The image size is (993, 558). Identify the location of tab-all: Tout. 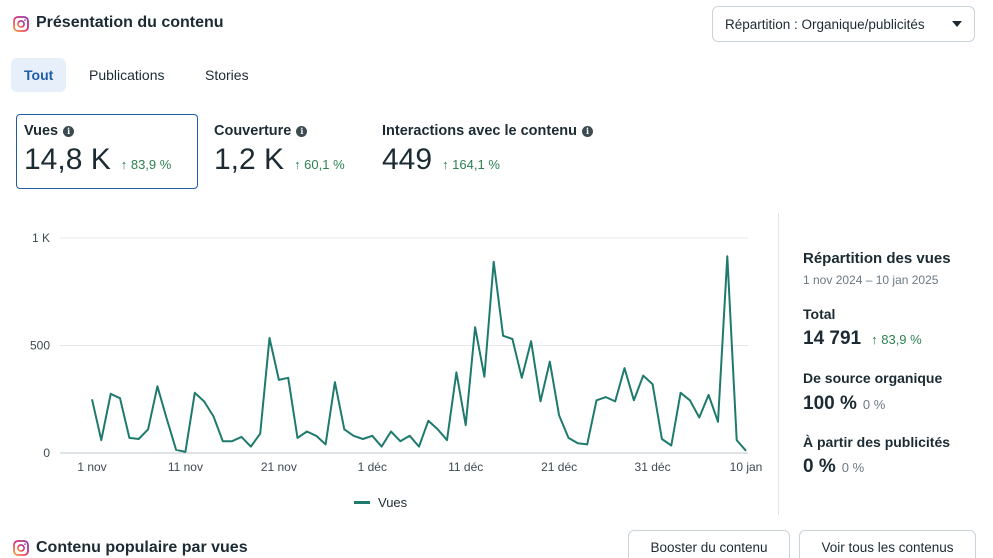
(39, 75).